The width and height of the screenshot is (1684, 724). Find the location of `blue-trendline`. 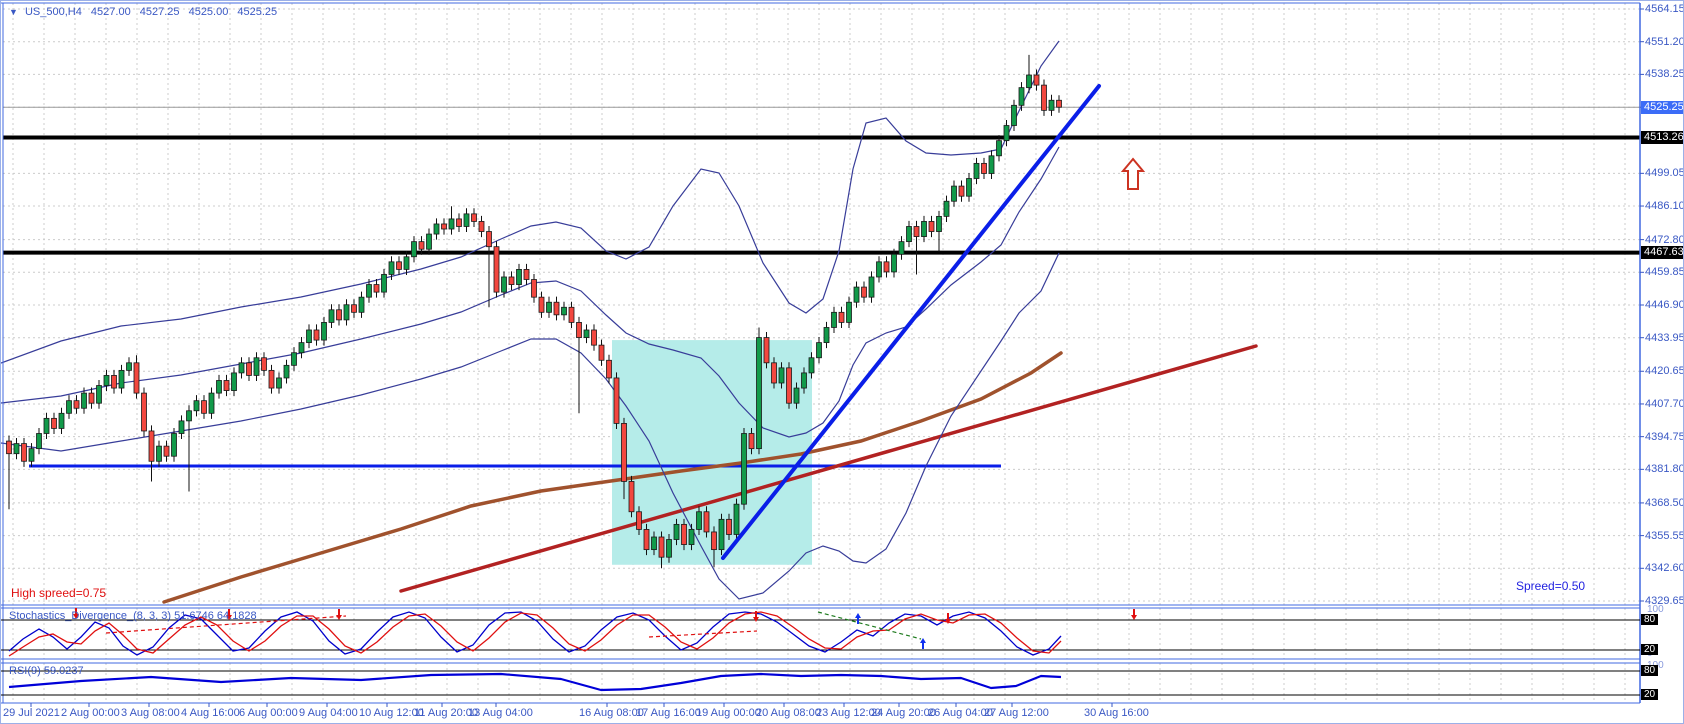

blue-trendline is located at coordinates (911, 322).